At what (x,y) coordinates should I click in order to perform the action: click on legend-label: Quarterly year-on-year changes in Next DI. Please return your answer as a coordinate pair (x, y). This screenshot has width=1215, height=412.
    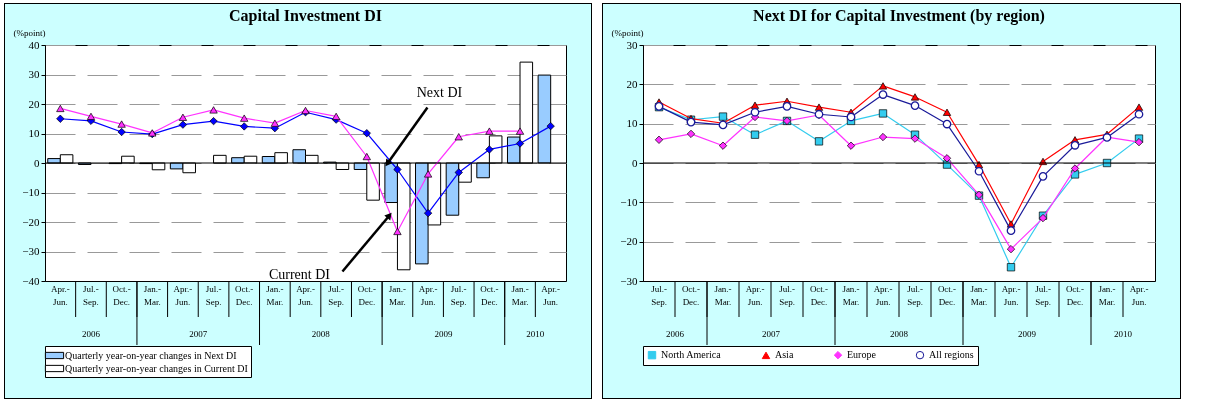
    Looking at the image, I should click on (151, 355).